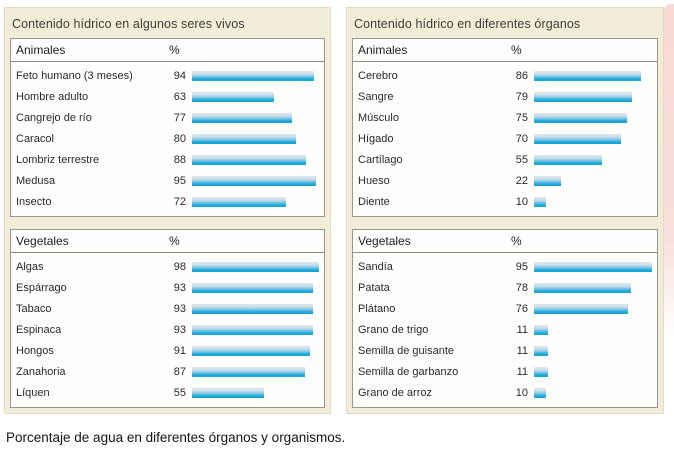 This screenshot has width=674, height=463. I want to click on row-label: Hígado, so click(376, 138).